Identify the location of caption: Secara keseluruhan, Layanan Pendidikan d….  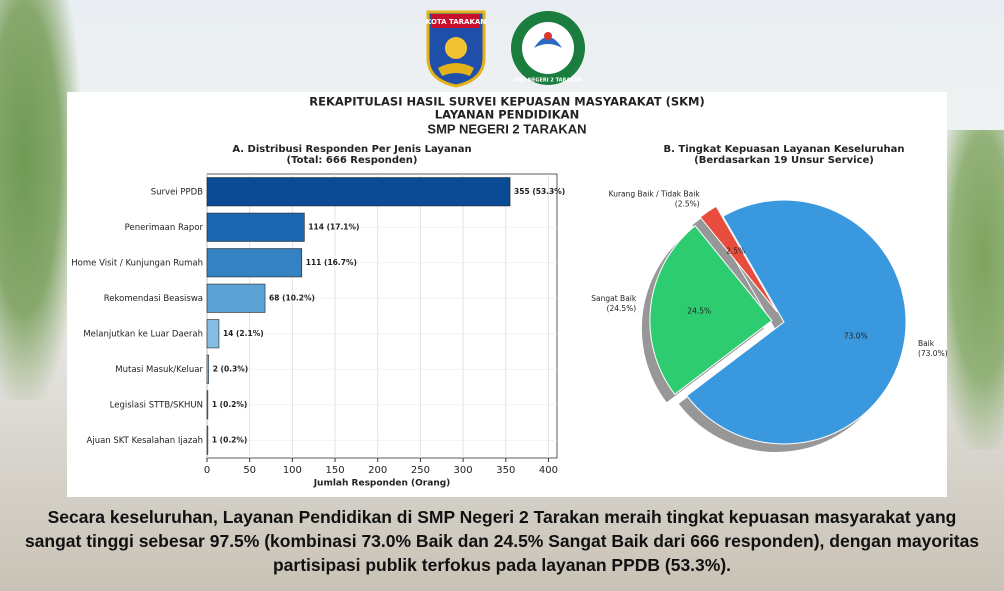
(502, 541).